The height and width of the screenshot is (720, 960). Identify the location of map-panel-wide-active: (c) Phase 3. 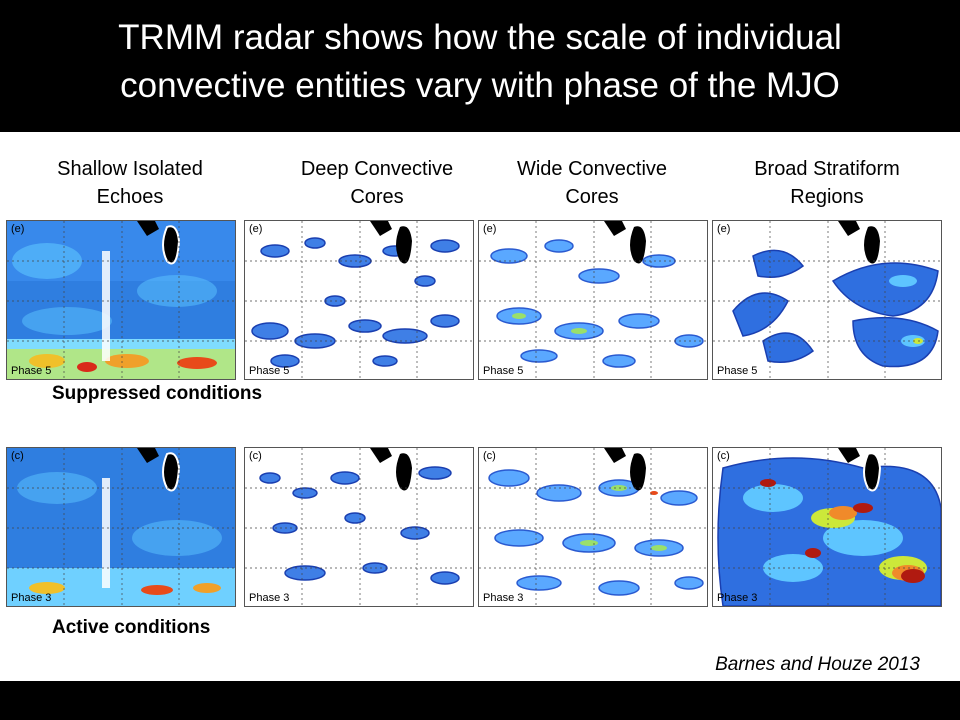
(593, 527).